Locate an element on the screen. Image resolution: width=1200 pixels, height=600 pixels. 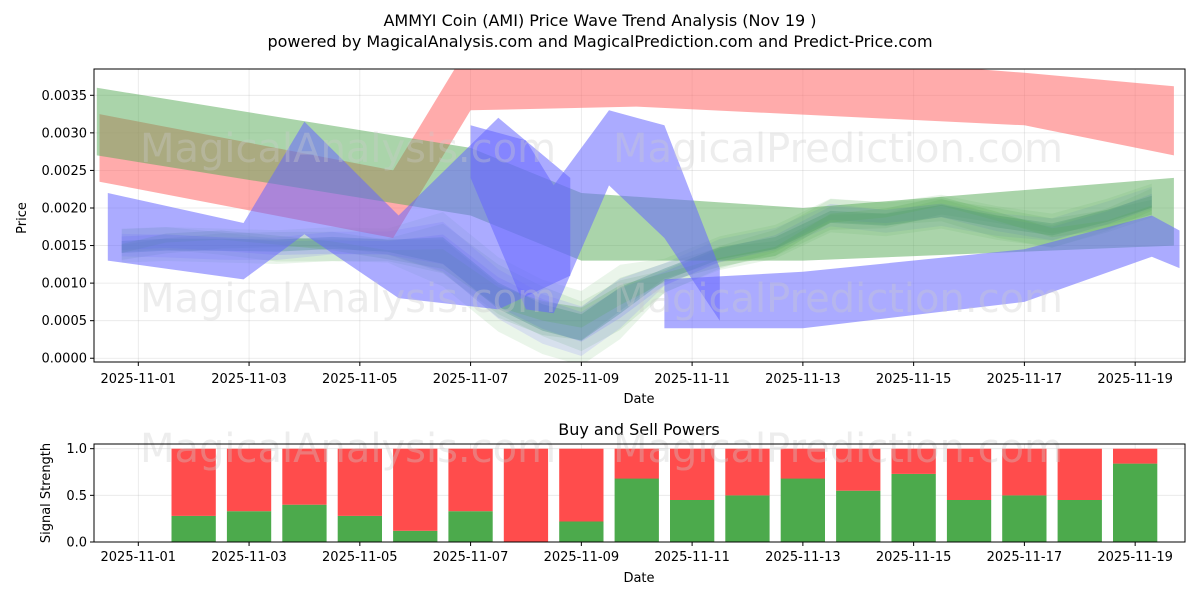
price-chart-ytick-label: 0.0025 is located at coordinates (65, 171).